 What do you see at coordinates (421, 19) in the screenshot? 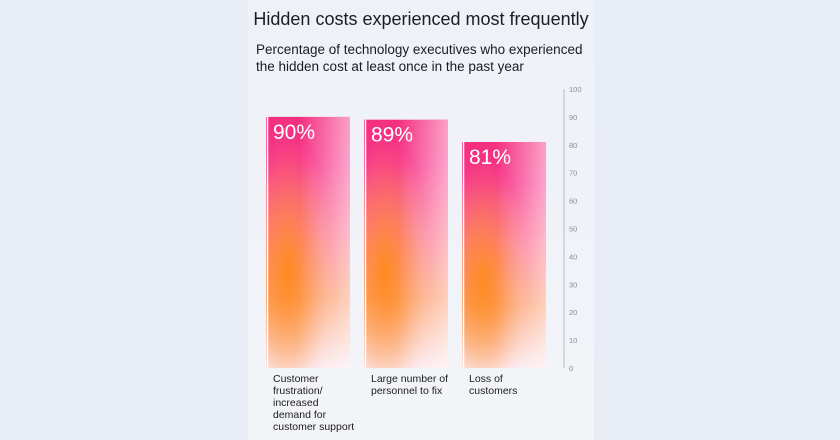
I see `chart-title: Hidden costs experienced most frequently` at bounding box center [421, 19].